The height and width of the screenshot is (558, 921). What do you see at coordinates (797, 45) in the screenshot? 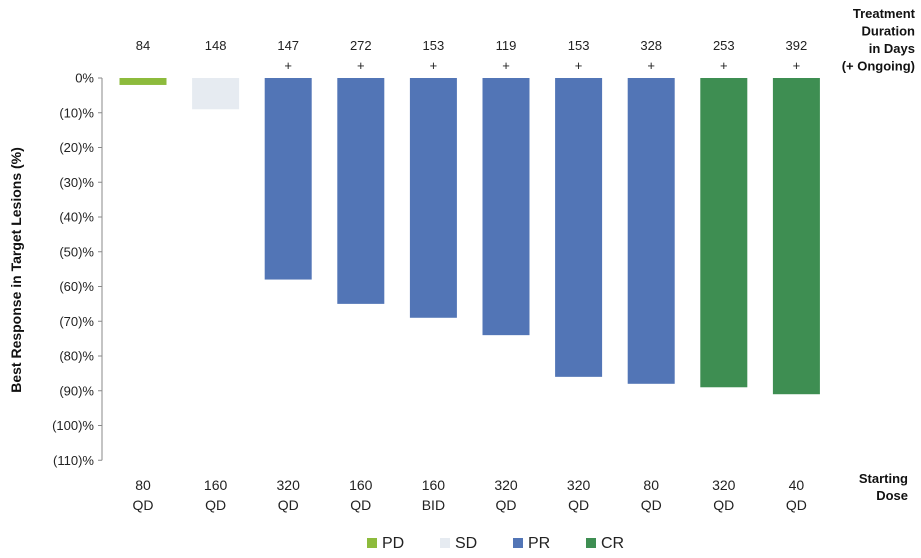
I see `duration-label: 392` at bounding box center [797, 45].